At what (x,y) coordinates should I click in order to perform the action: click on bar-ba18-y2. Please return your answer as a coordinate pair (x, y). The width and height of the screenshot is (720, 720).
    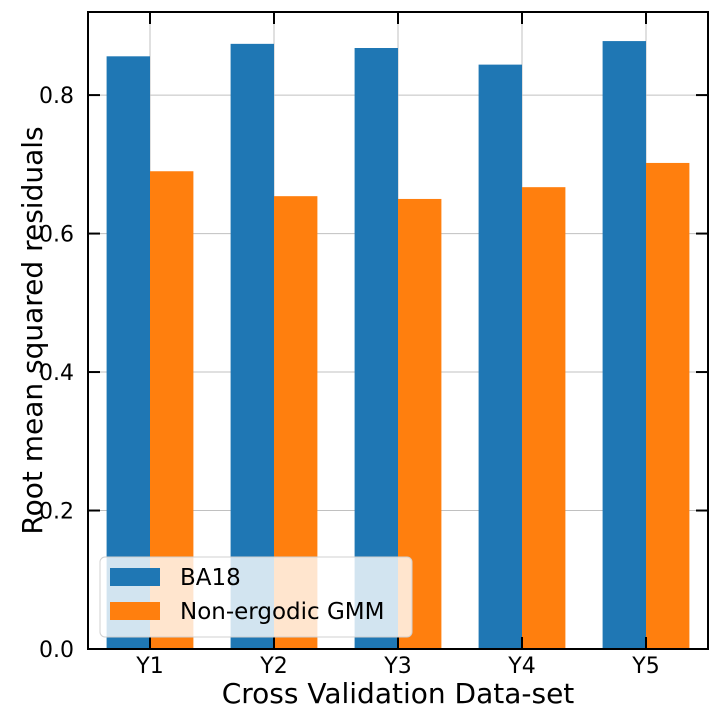
    Looking at the image, I should click on (252, 346).